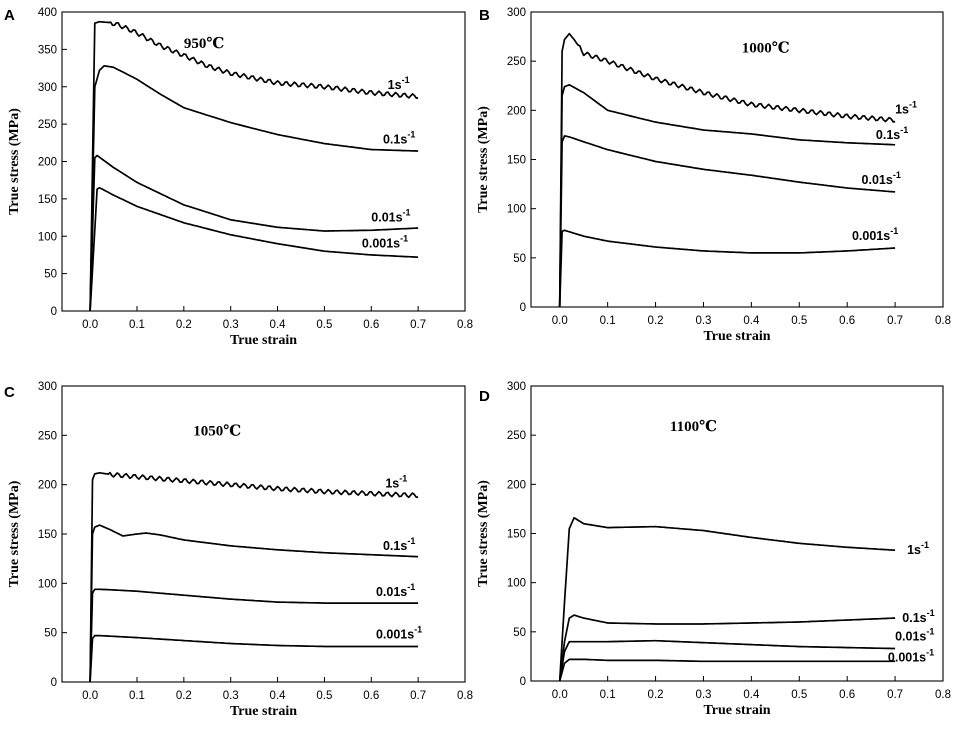  Describe the element at coordinates (47, 13) in the screenshot. I see `y-tick-label: 400` at that location.